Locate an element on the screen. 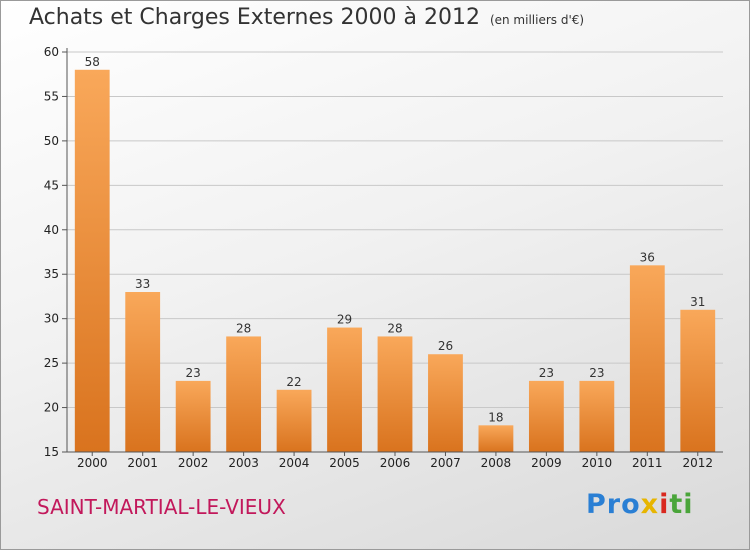  logo-part: x is located at coordinates (650, 504).